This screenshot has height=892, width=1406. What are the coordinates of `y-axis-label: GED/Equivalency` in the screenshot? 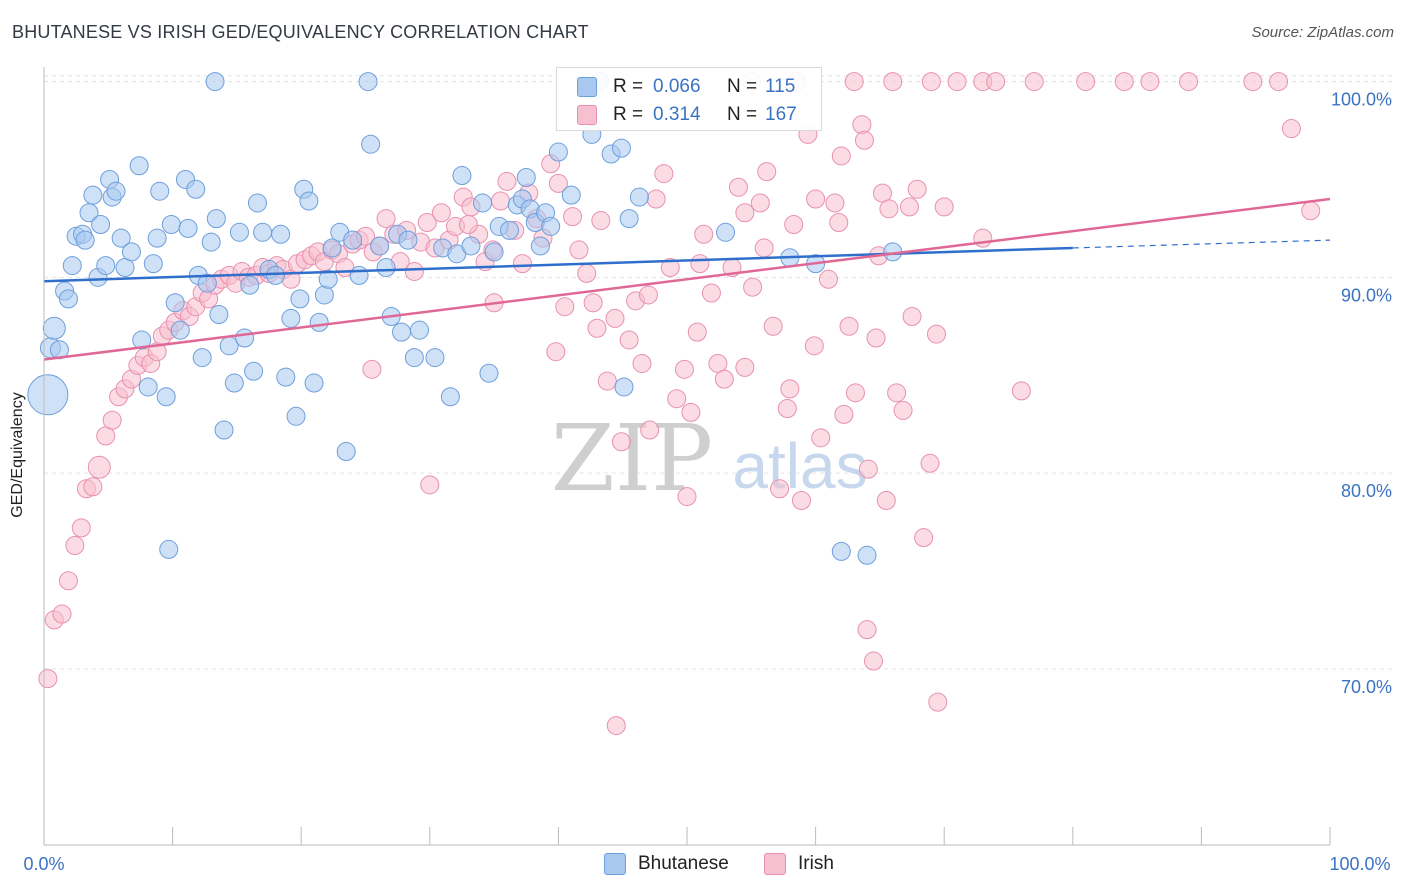 It's located at (17, 455).